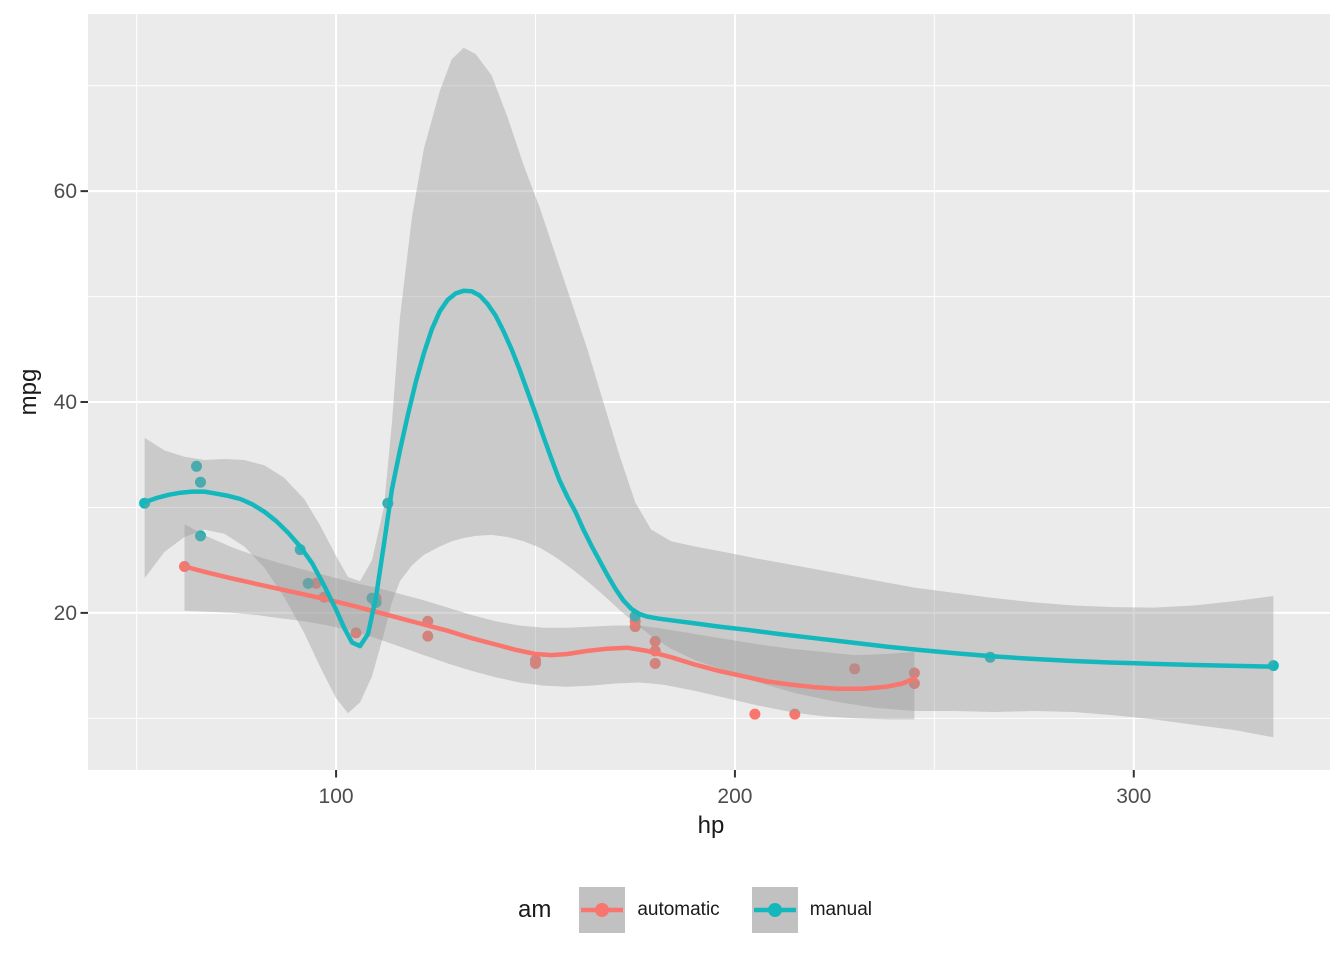 The width and height of the screenshot is (1344, 960). What do you see at coordinates (28, 392) in the screenshot?
I see `y-axis-title: mpg` at bounding box center [28, 392].